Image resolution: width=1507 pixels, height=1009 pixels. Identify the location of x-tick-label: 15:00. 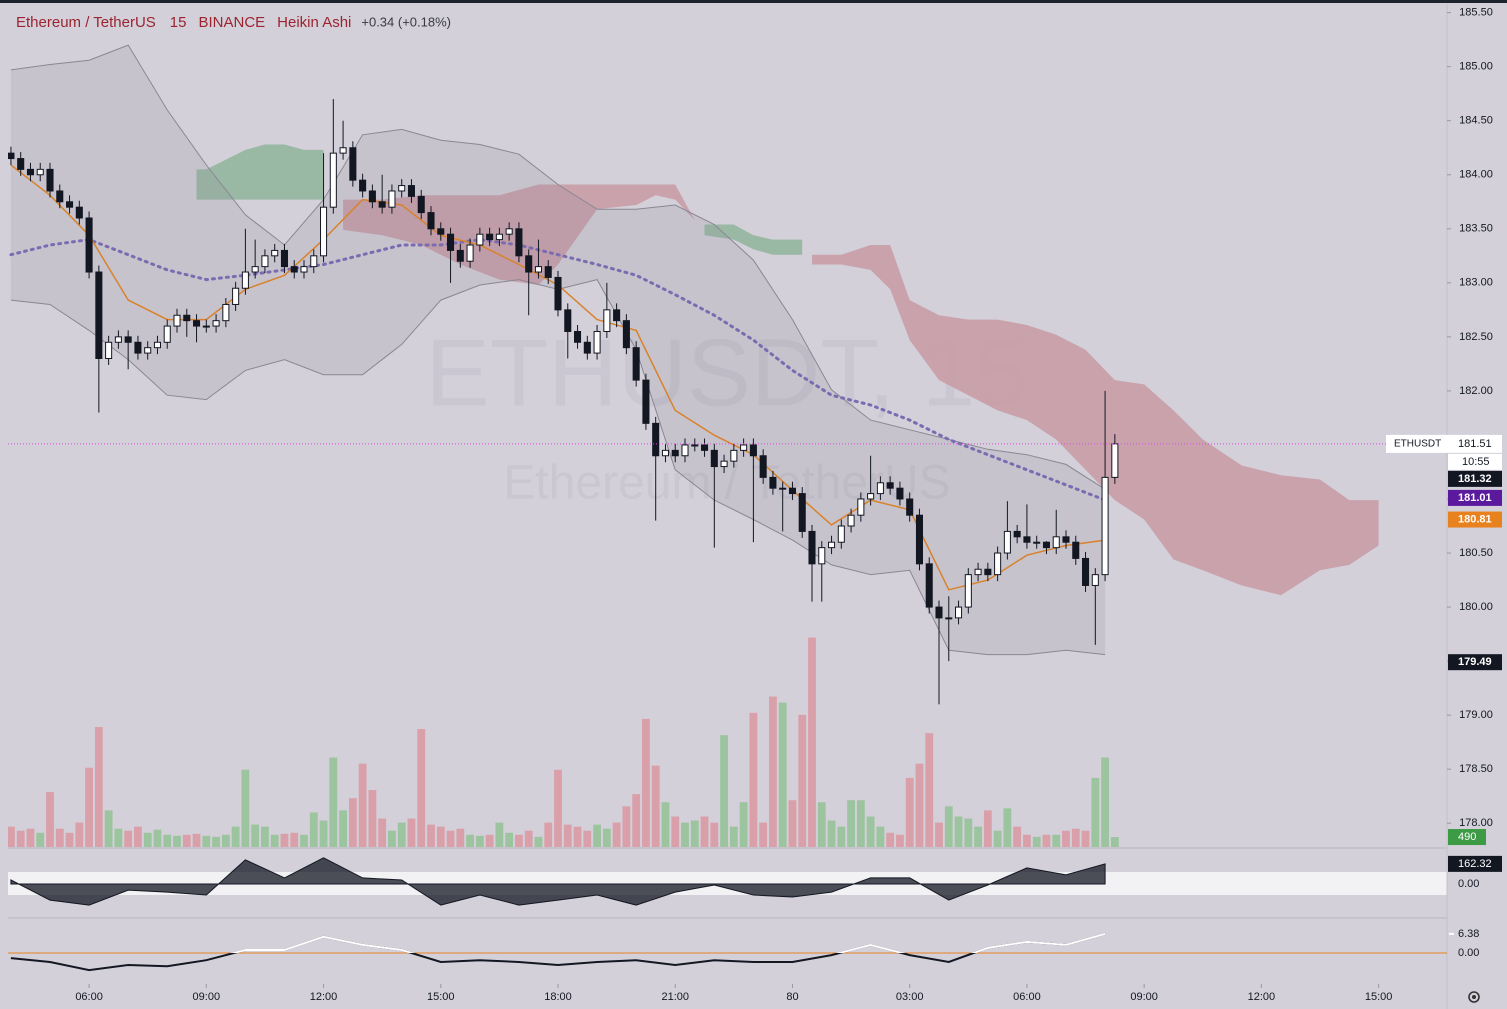
(441, 997).